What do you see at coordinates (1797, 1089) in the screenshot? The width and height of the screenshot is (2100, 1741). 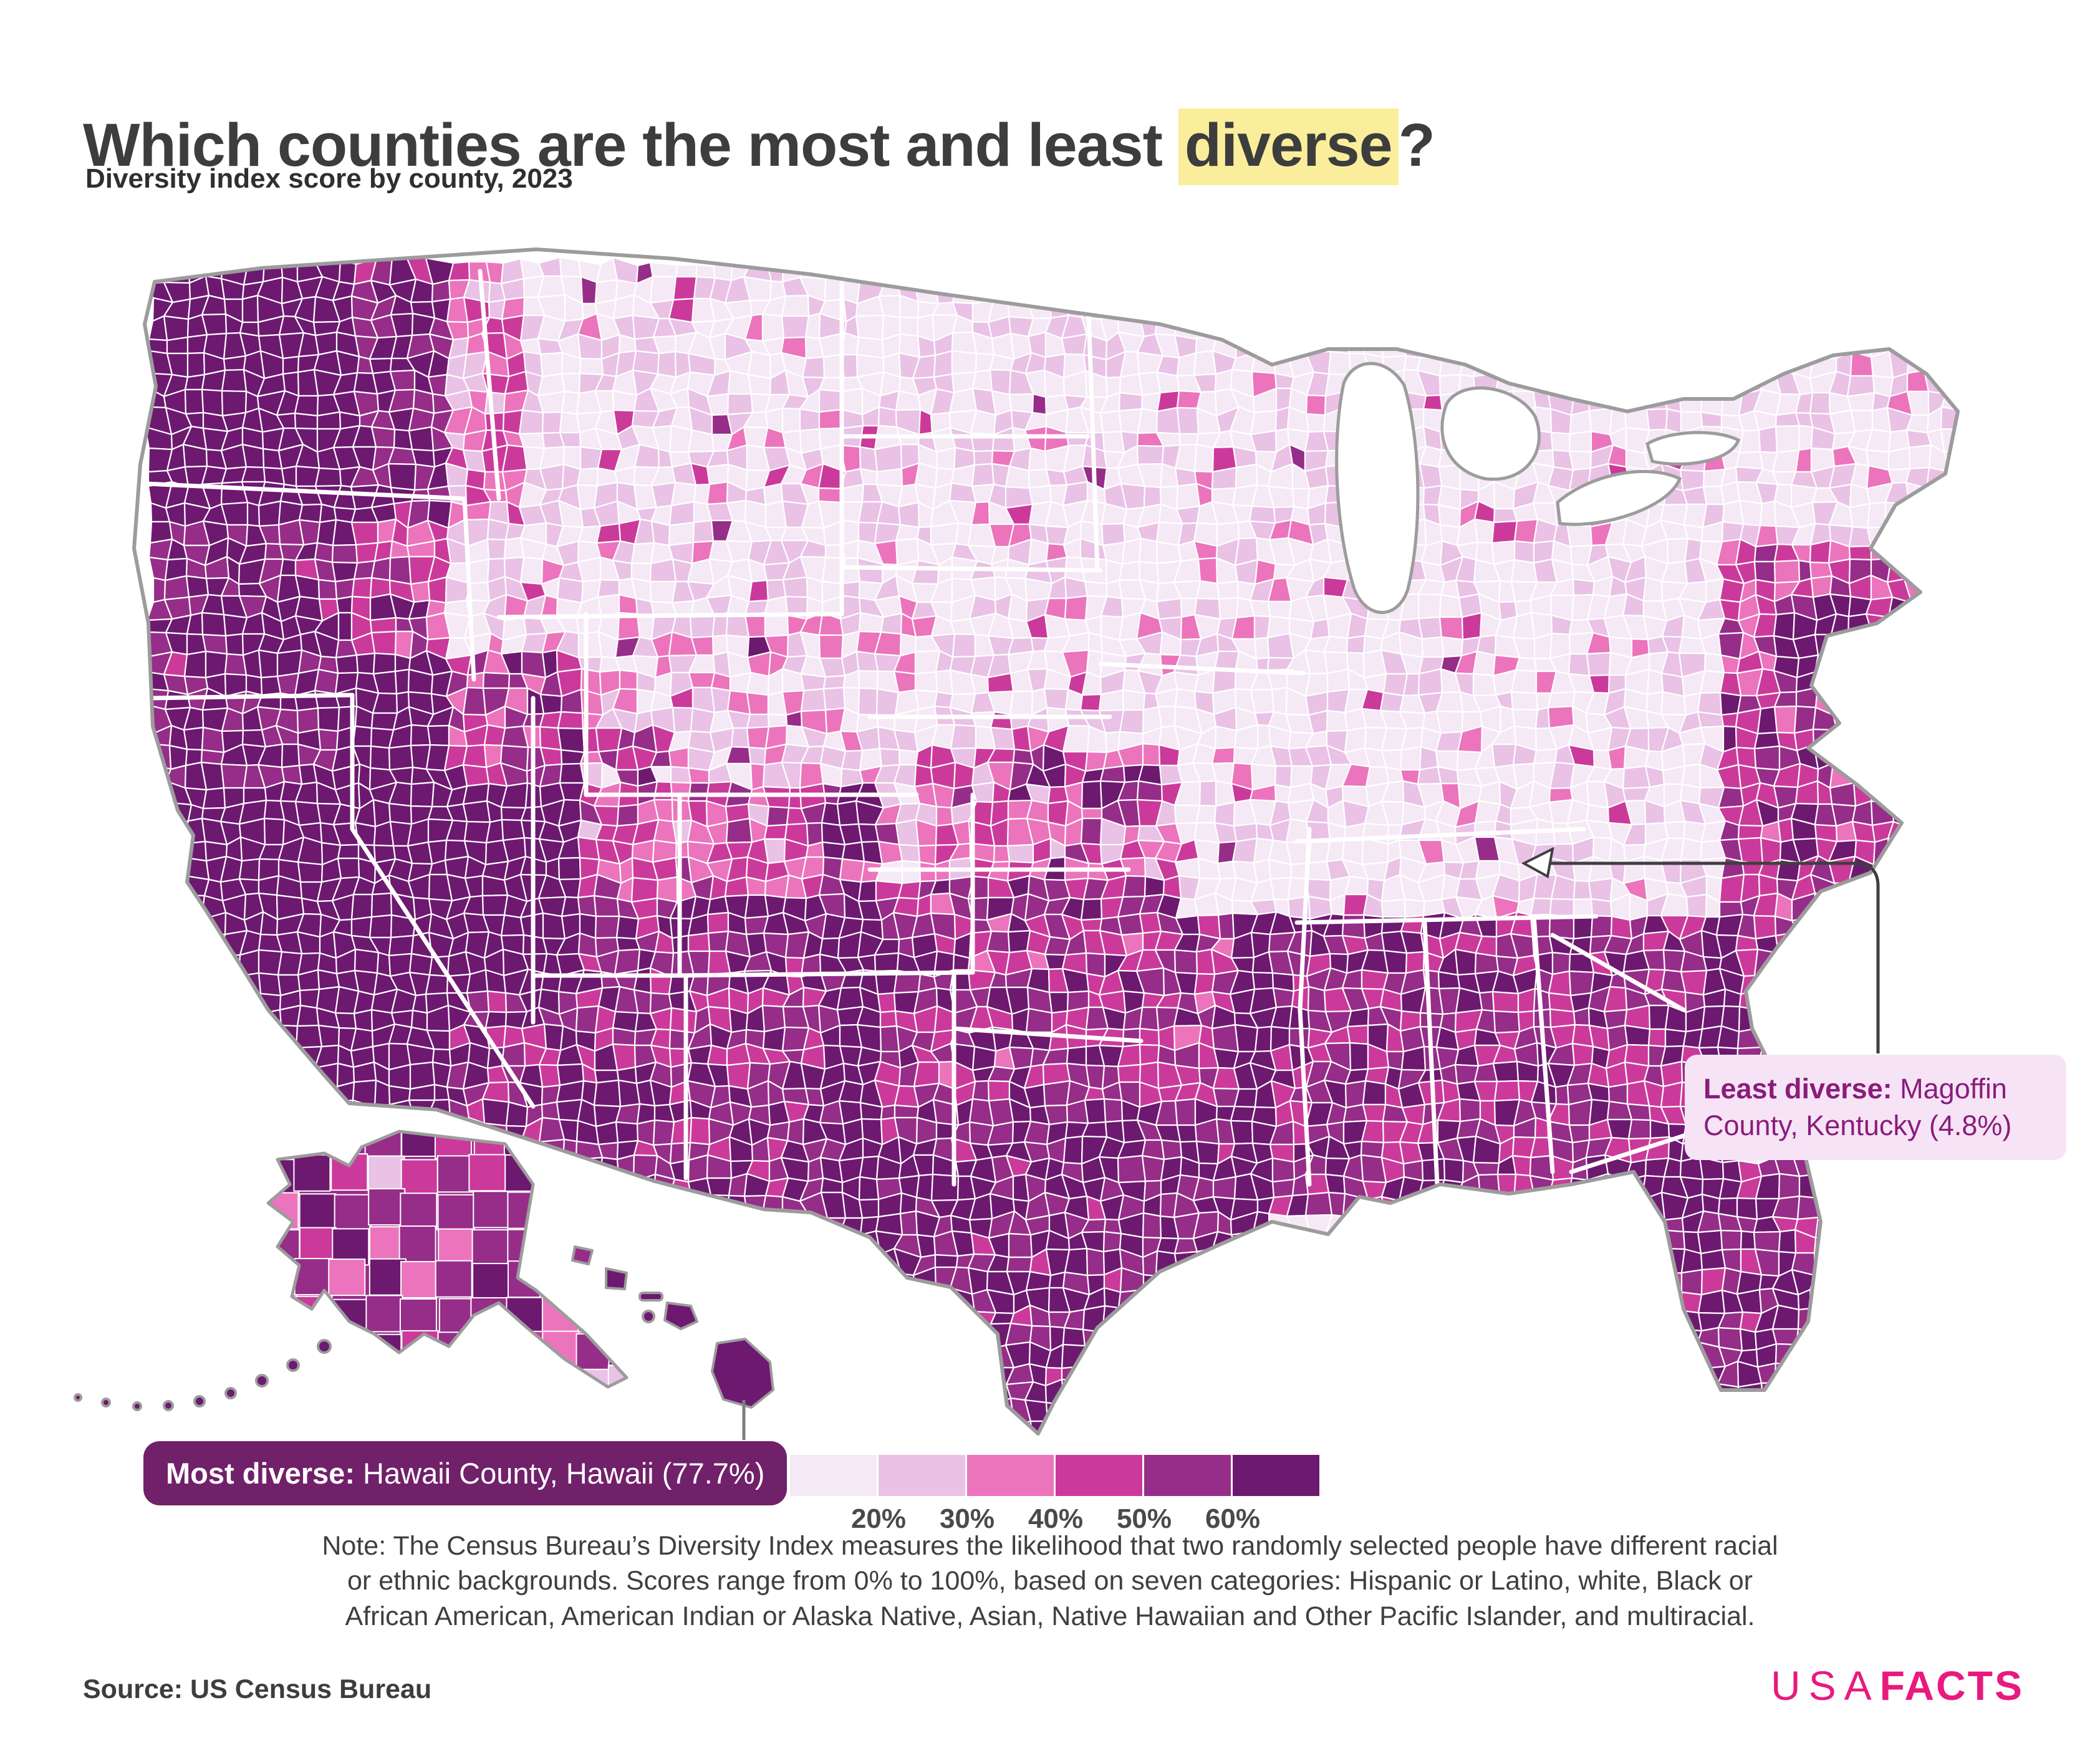 I see `least-diverse-label: Least diverse:` at bounding box center [1797, 1089].